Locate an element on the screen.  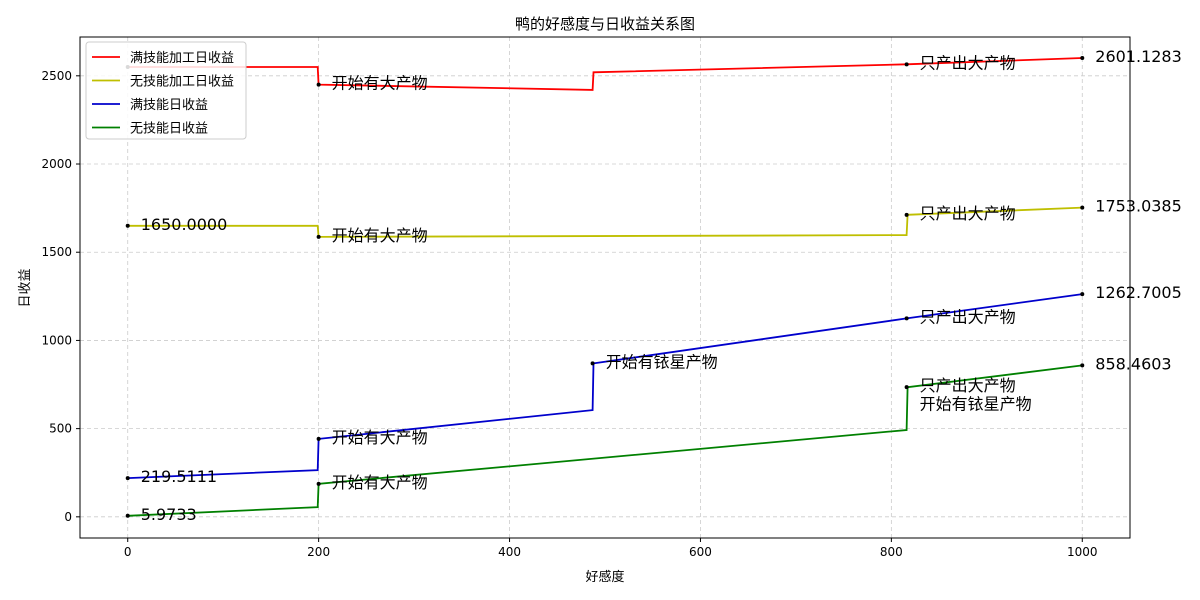
x-tick-label: 0 is located at coordinates (128, 552).